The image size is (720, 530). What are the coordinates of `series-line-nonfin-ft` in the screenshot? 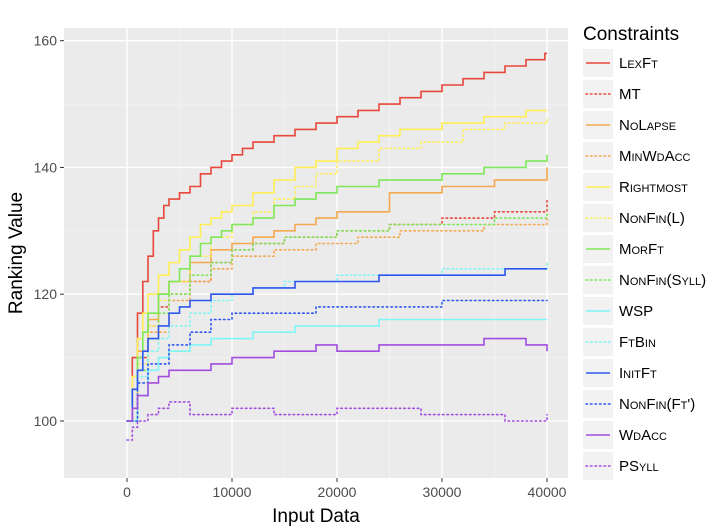 It's located at (337, 360).